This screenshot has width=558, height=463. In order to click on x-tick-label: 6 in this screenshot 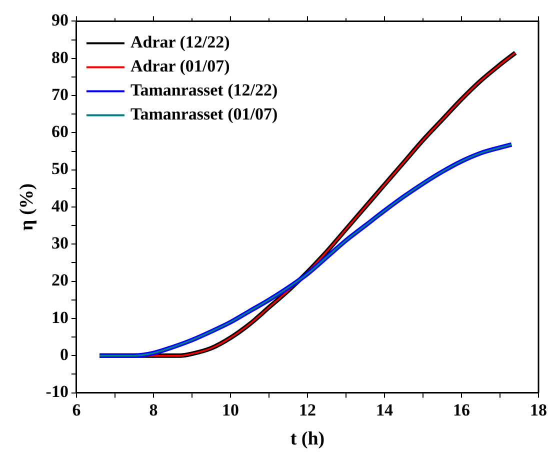, I will do `click(76, 410)`.